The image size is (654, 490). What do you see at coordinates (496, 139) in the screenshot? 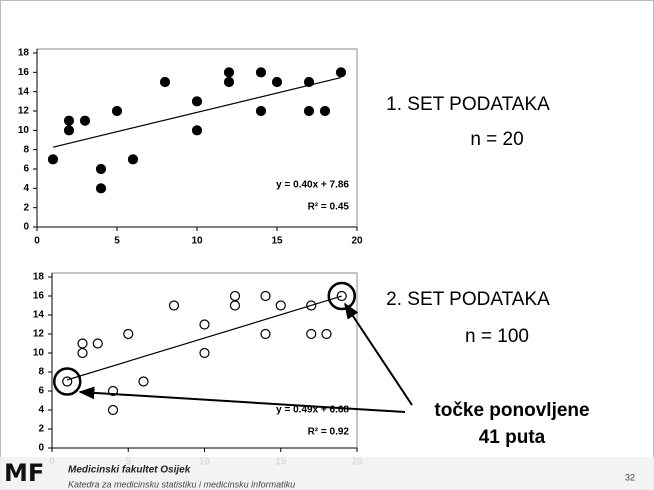
I see `set-n: n = 20` at bounding box center [496, 139].